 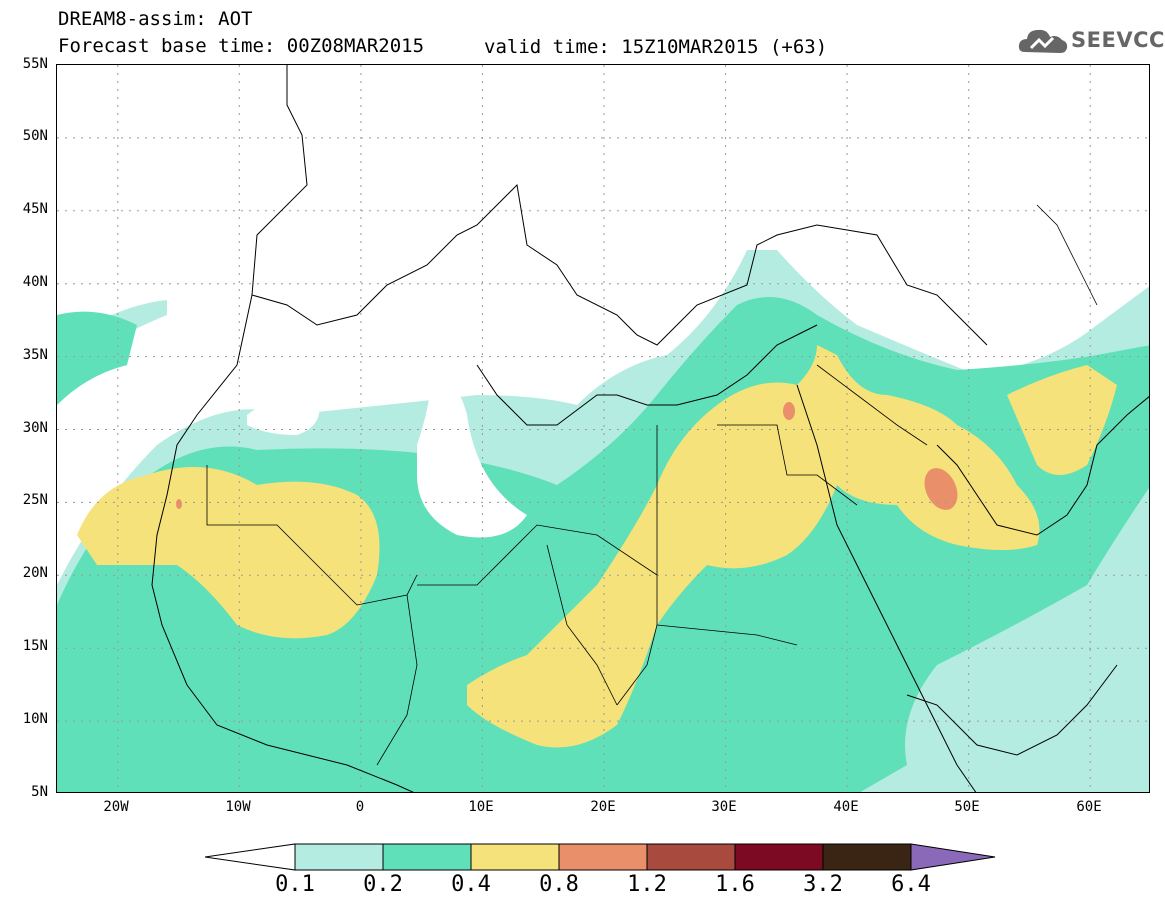 I want to click on lat-label-5n: 5N, so click(x=39, y=792).